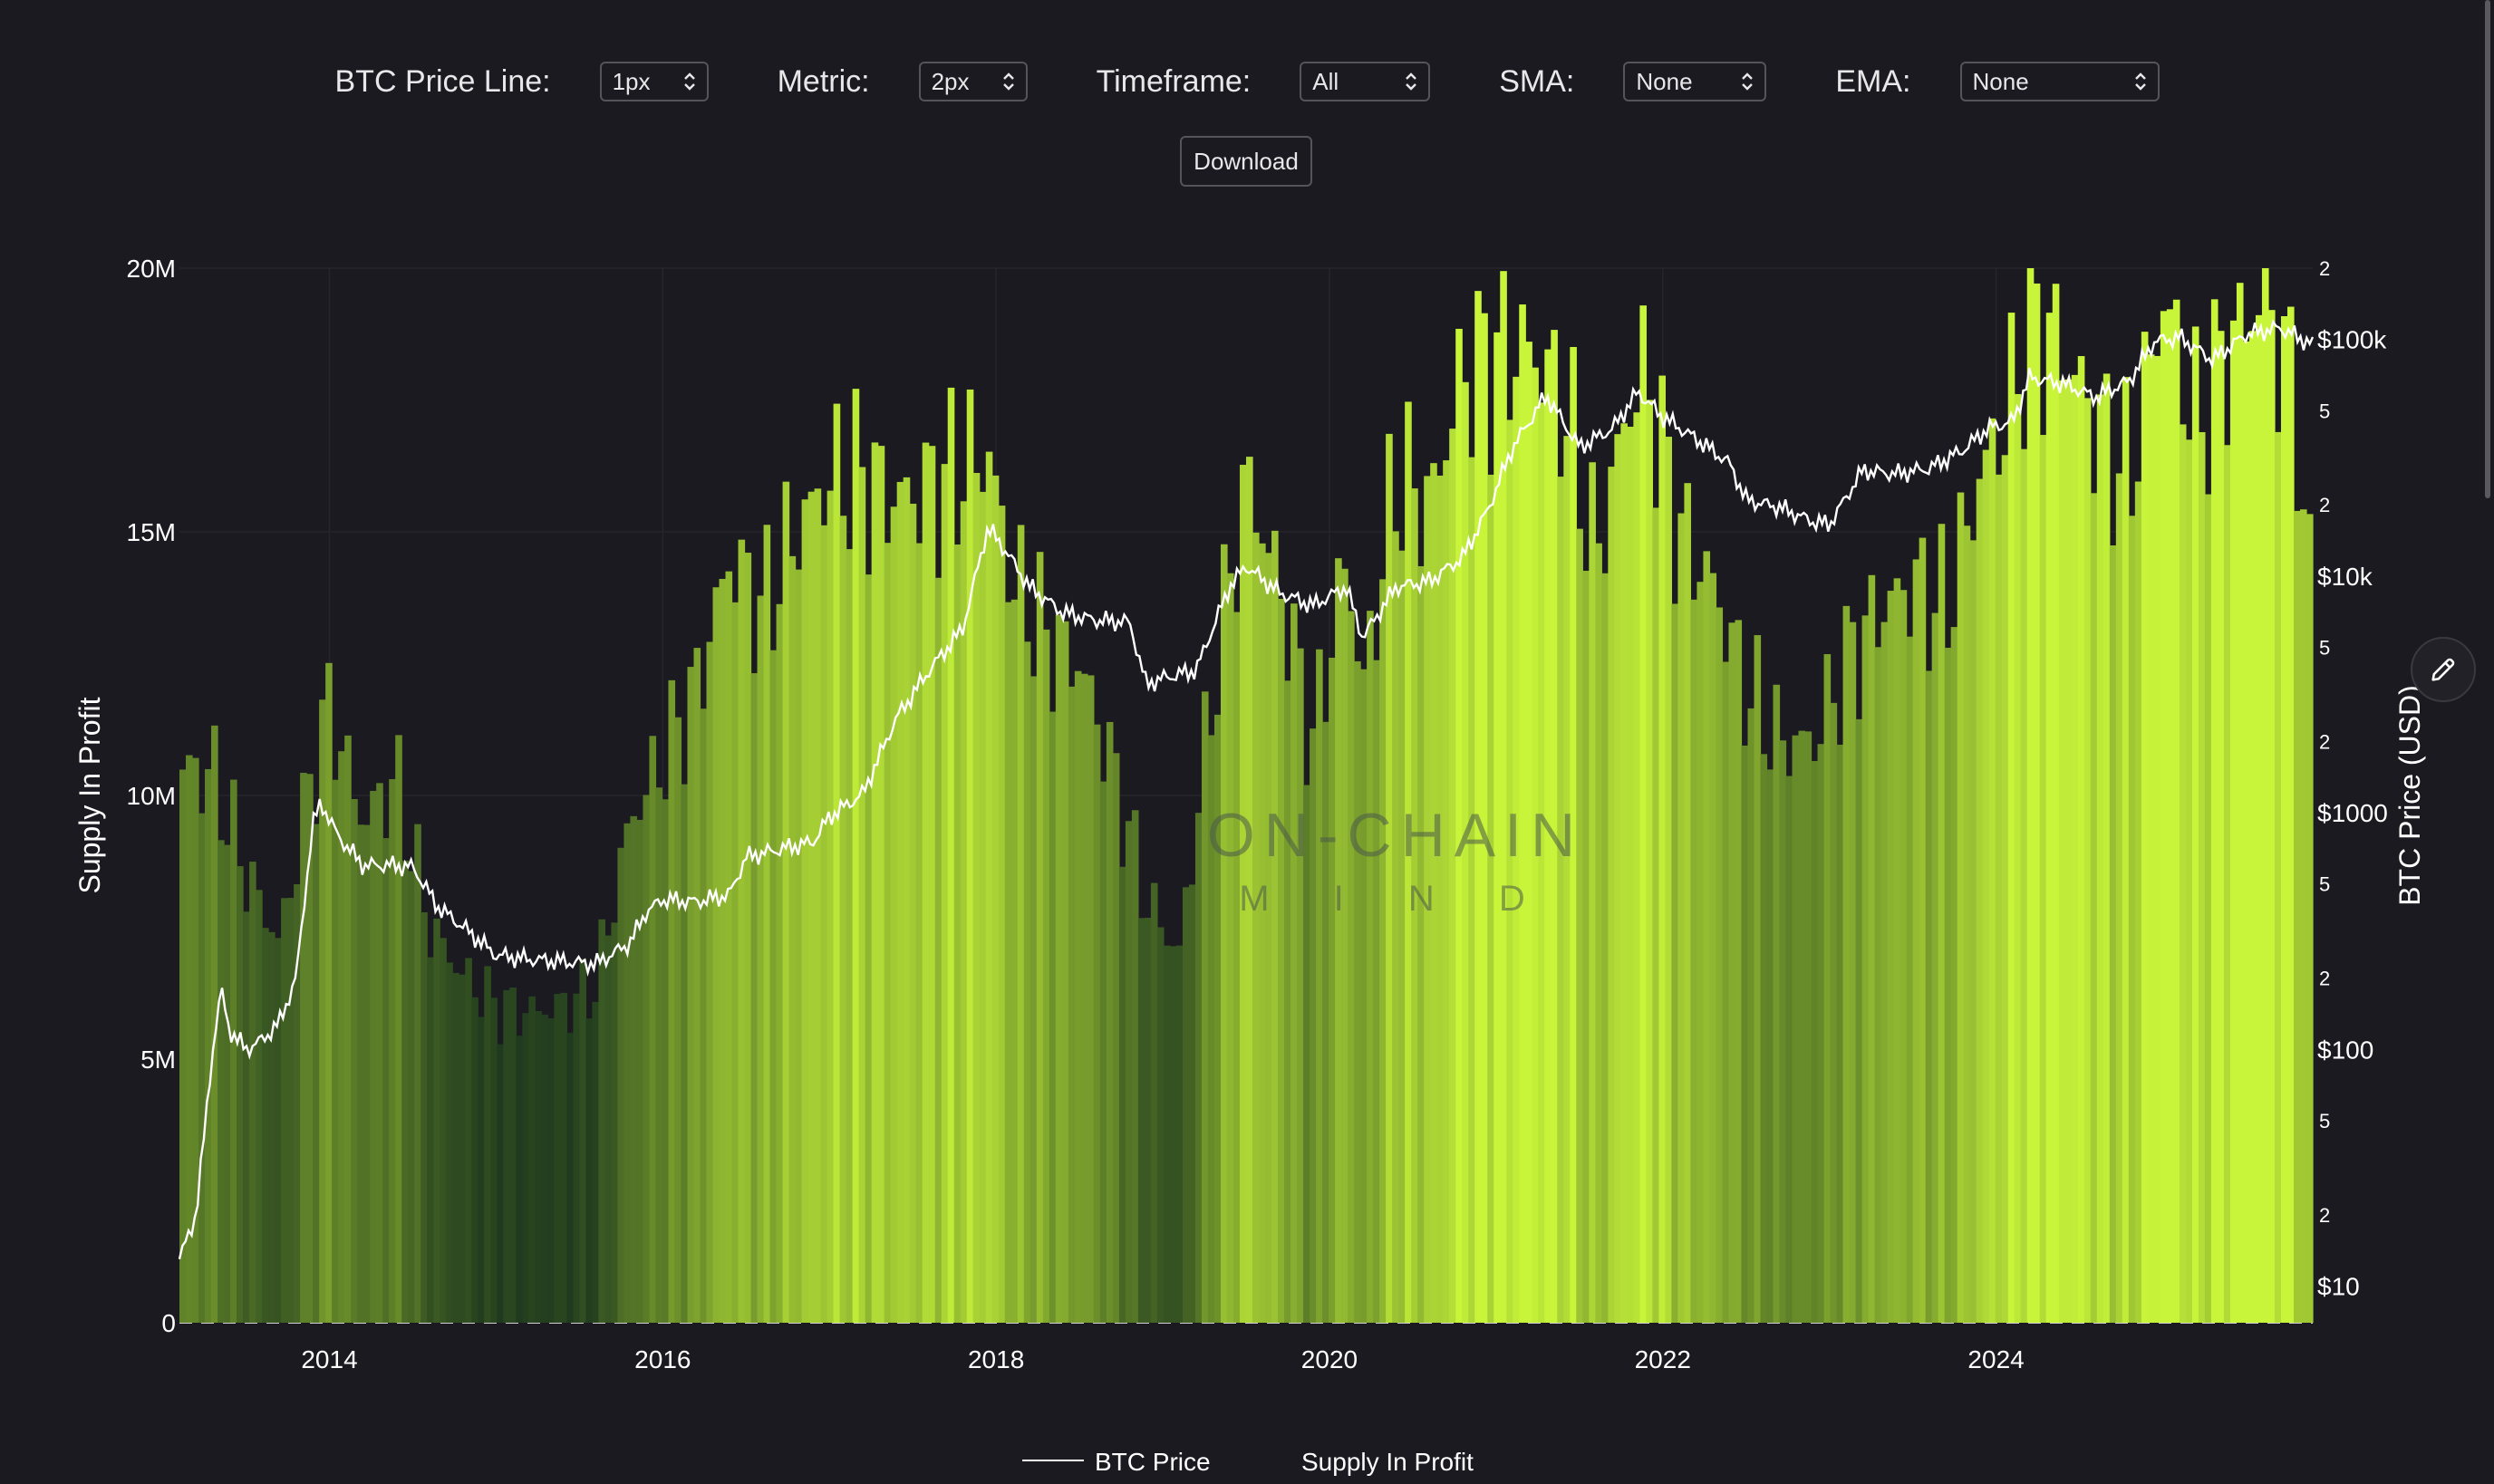  I want to click on metric-select: 2px, so click(973, 82).